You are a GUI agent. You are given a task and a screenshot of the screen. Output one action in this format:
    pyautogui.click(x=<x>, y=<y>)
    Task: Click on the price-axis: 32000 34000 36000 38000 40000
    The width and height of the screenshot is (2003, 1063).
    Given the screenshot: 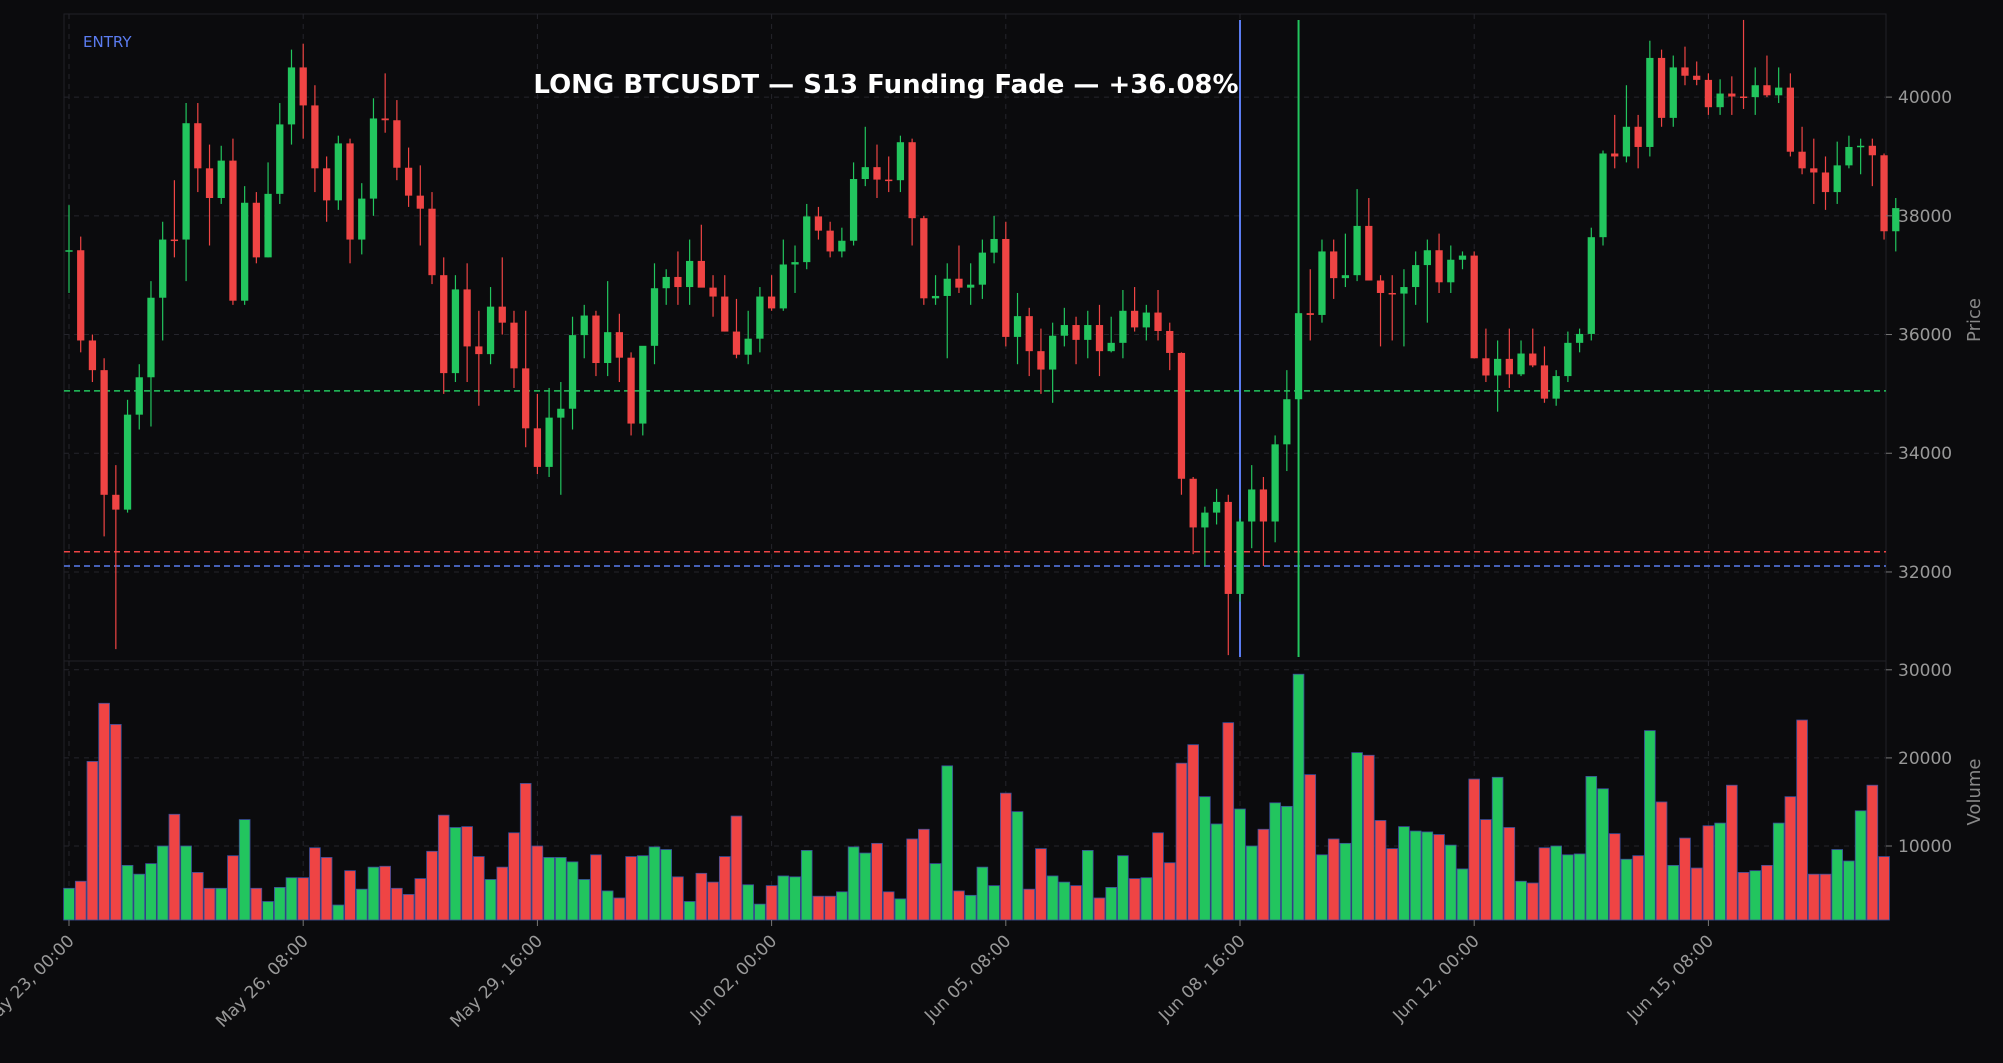 What is the action you would take?
    pyautogui.click(x=1919, y=335)
    